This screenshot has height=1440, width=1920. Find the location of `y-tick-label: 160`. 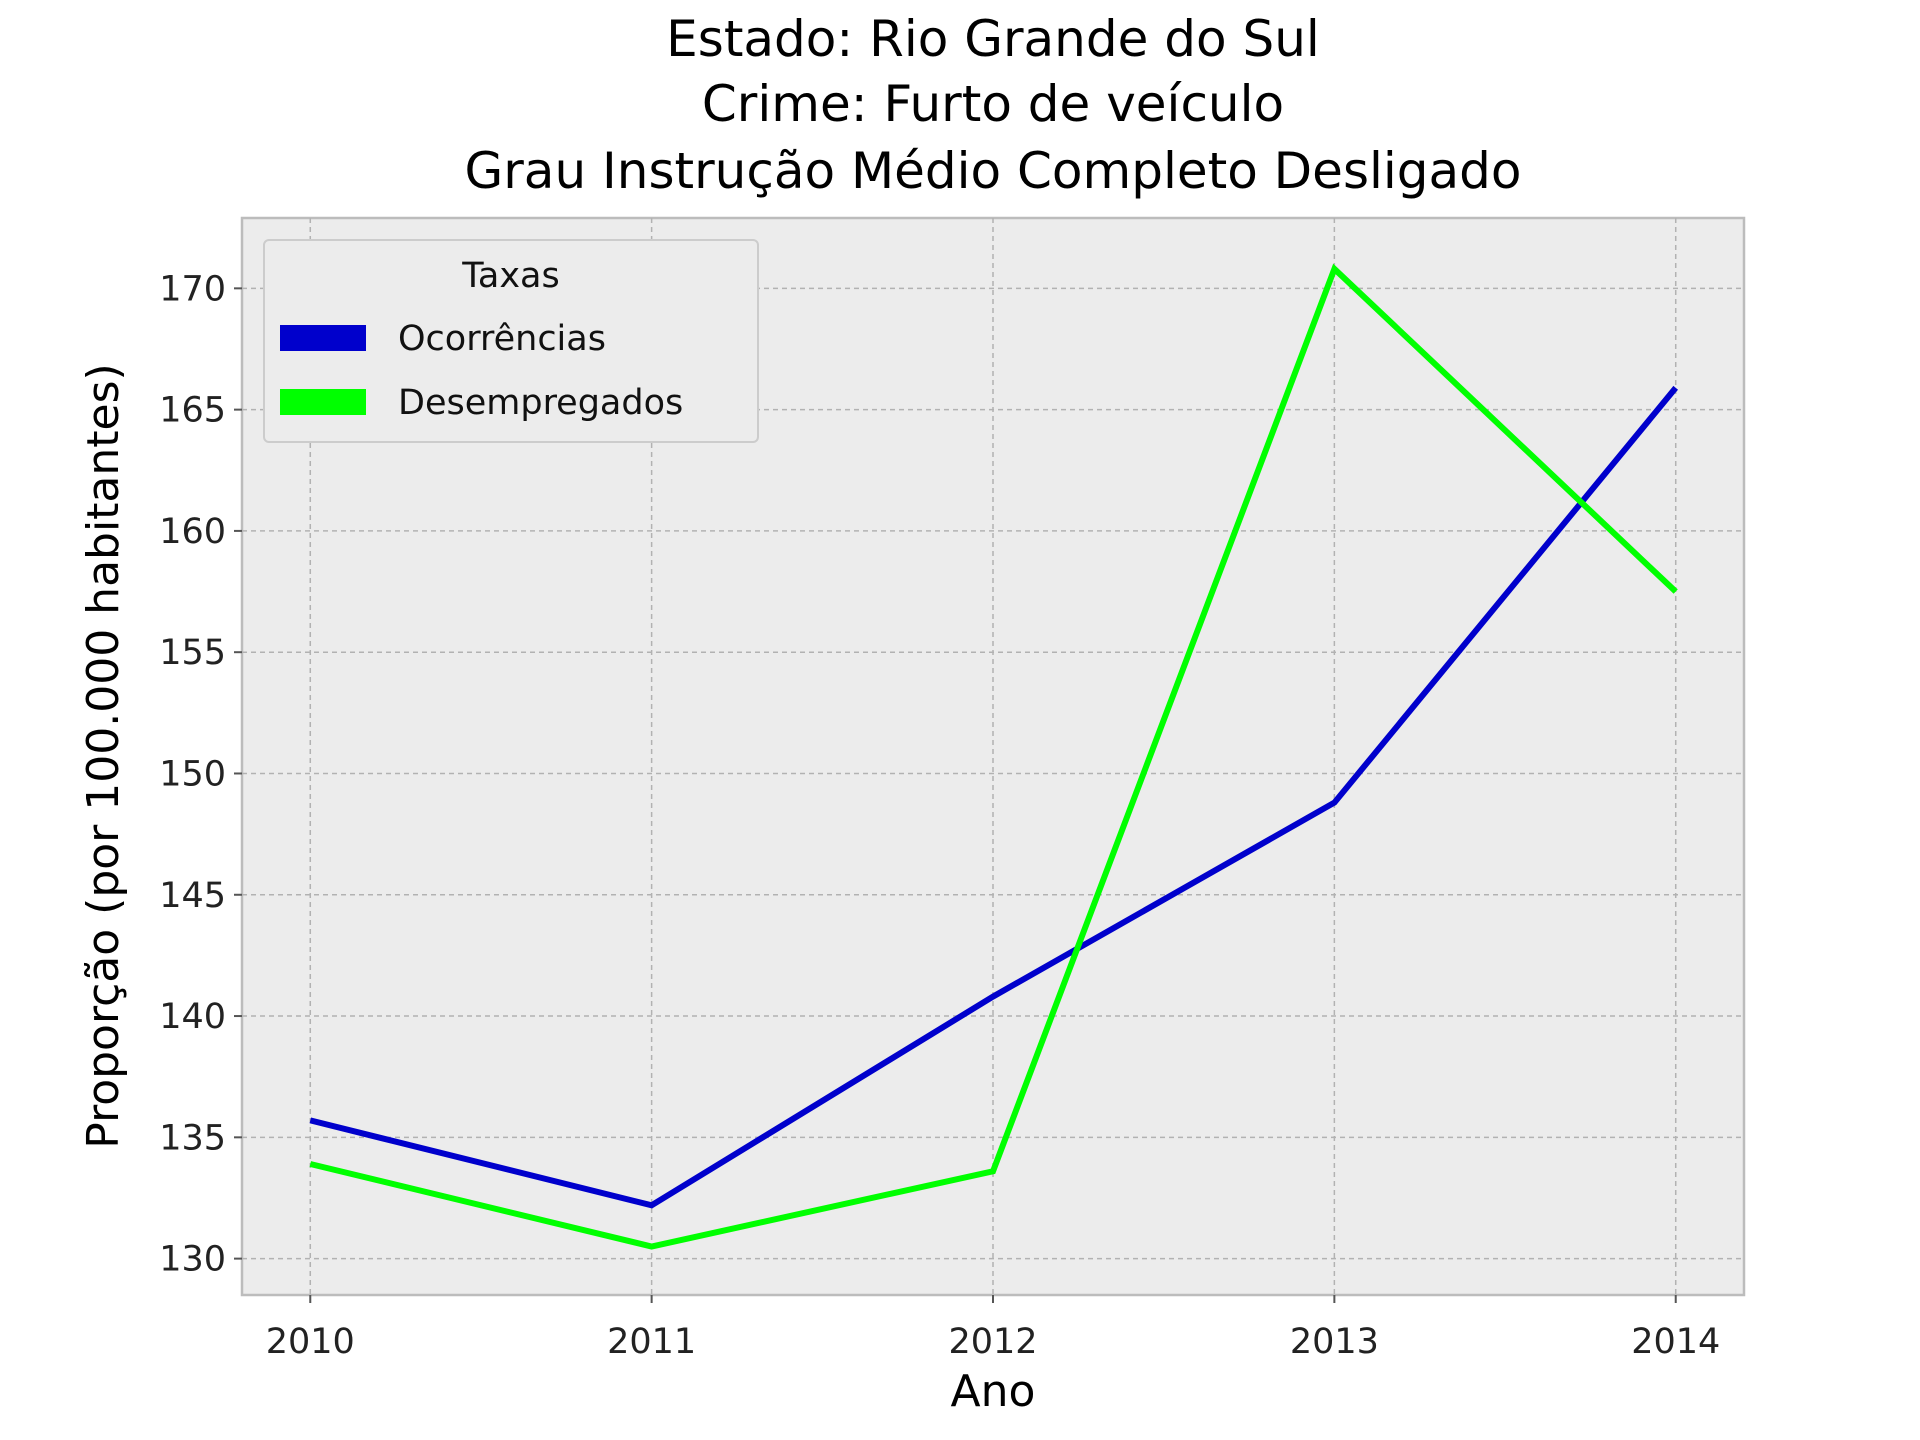

y-tick-label: 160 is located at coordinates (192, 532).